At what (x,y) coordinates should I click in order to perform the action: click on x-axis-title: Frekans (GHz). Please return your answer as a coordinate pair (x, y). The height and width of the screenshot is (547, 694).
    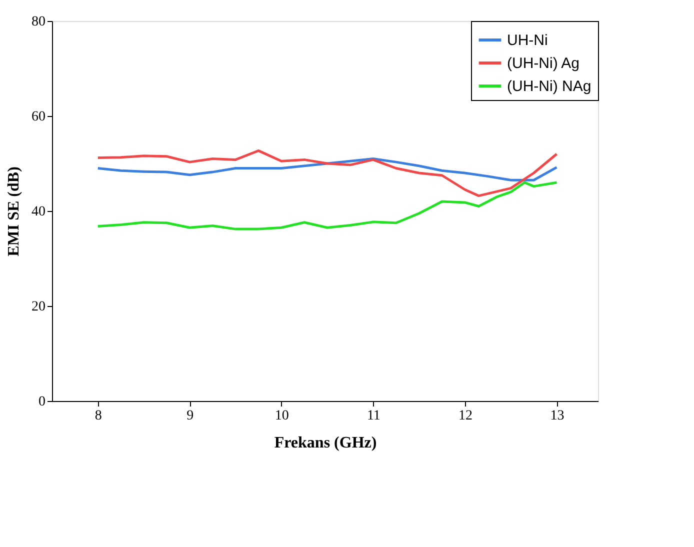
    Looking at the image, I should click on (325, 443).